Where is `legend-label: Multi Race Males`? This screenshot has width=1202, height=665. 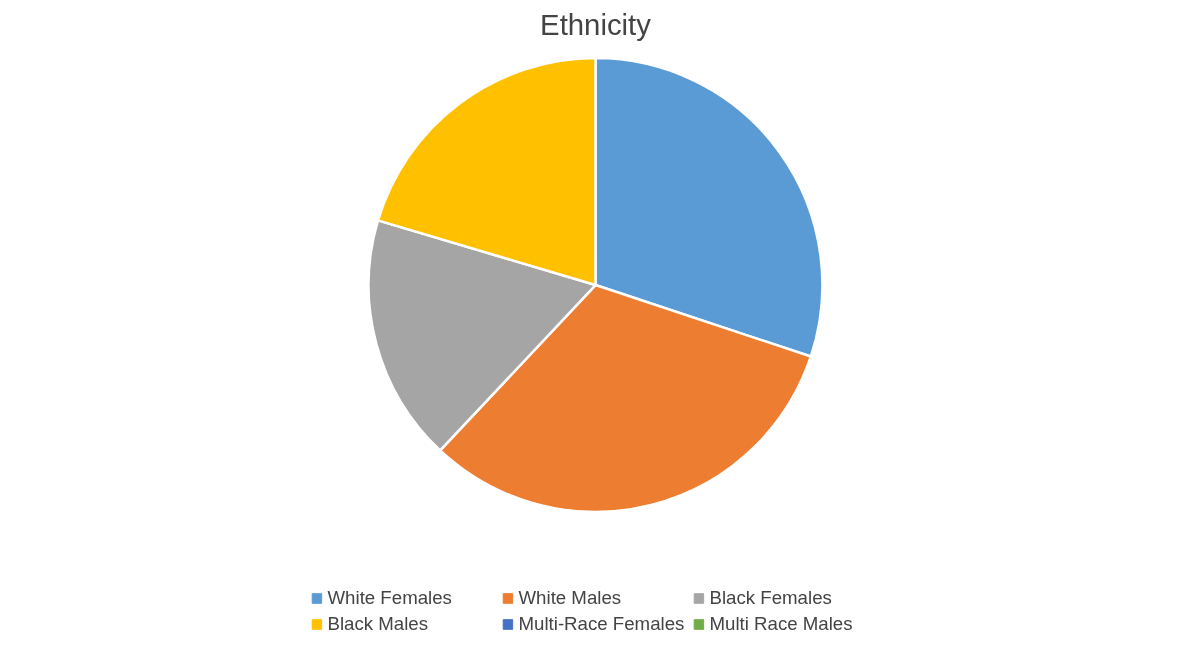 legend-label: Multi Race Males is located at coordinates (781, 624).